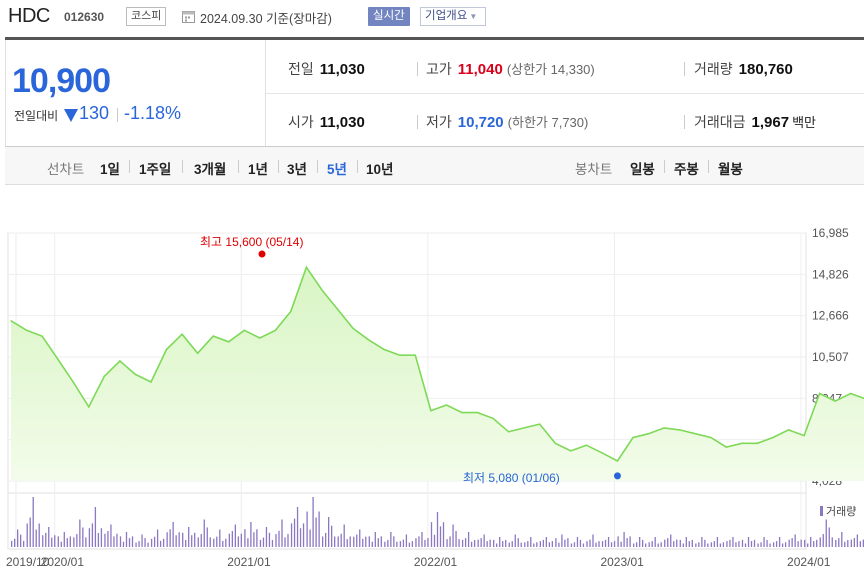  I want to click on stock-code: 012630, so click(84, 17).